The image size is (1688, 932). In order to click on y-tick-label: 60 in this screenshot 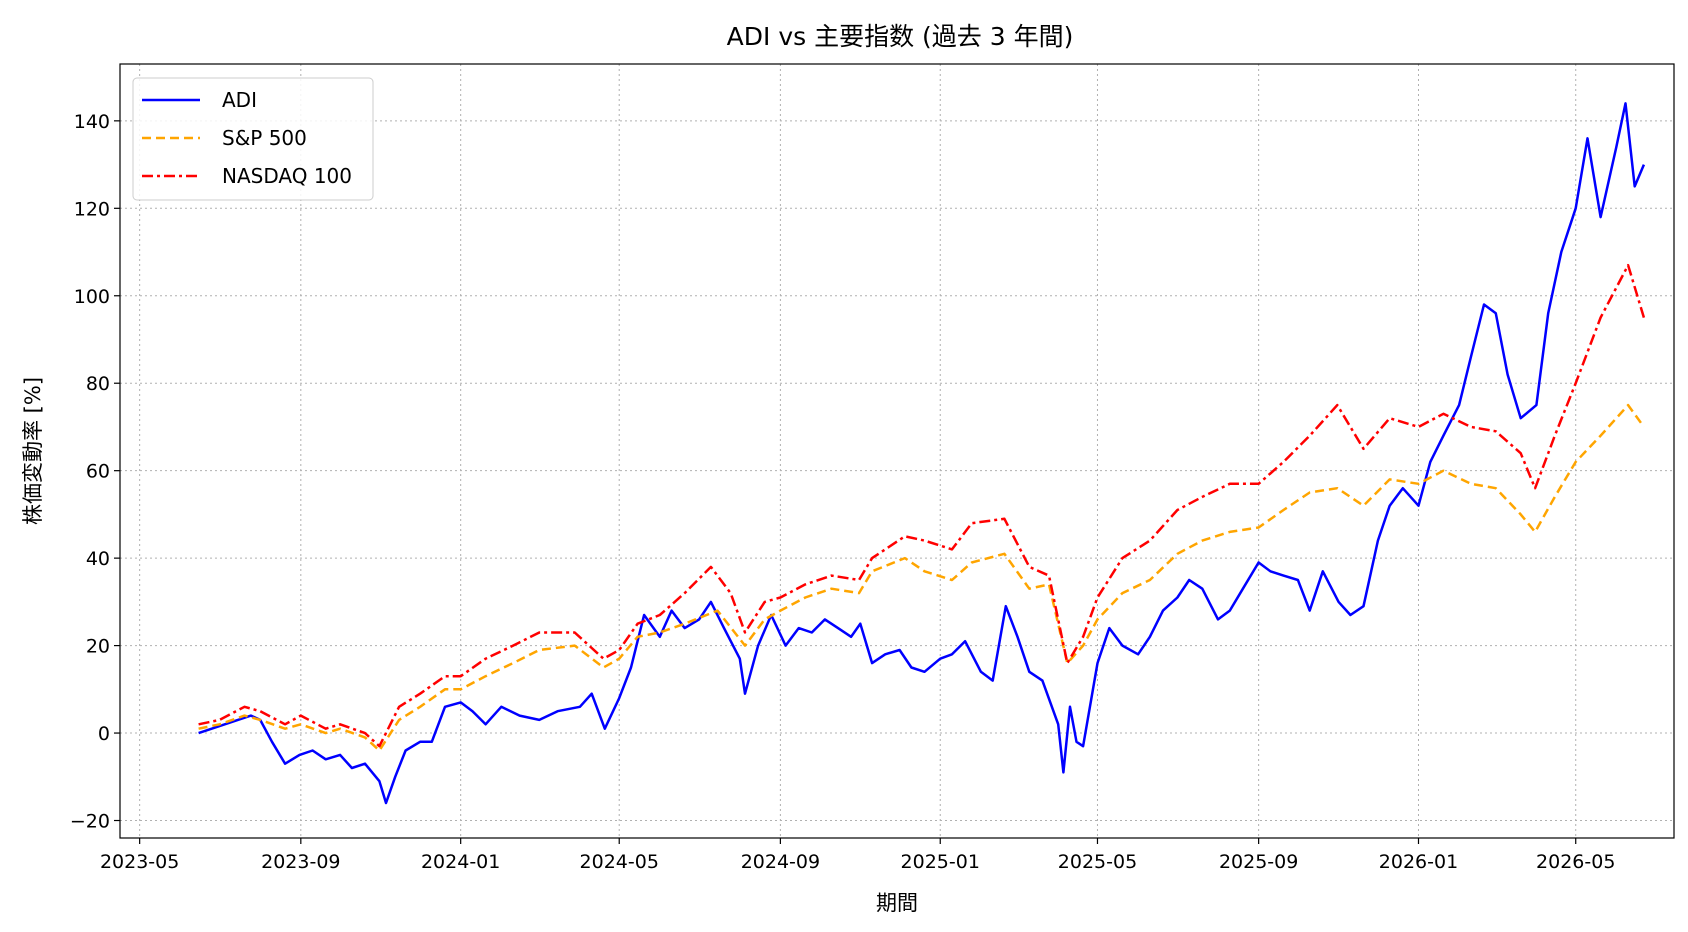, I will do `click(98, 472)`.